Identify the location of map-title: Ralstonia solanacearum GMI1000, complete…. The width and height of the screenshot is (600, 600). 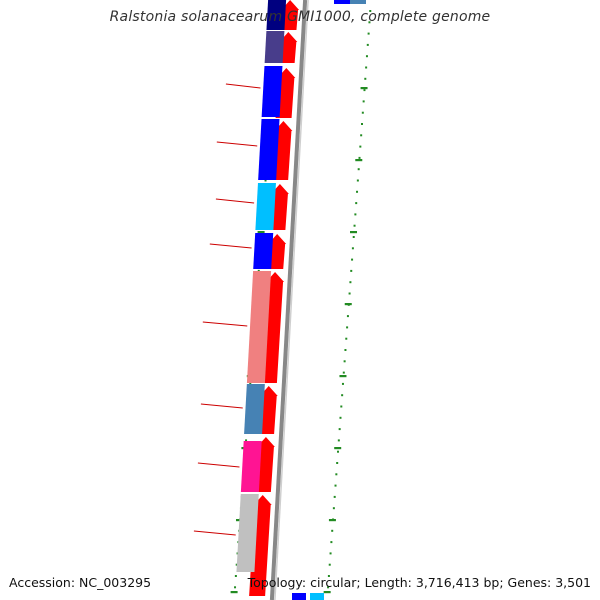
(300, 17).